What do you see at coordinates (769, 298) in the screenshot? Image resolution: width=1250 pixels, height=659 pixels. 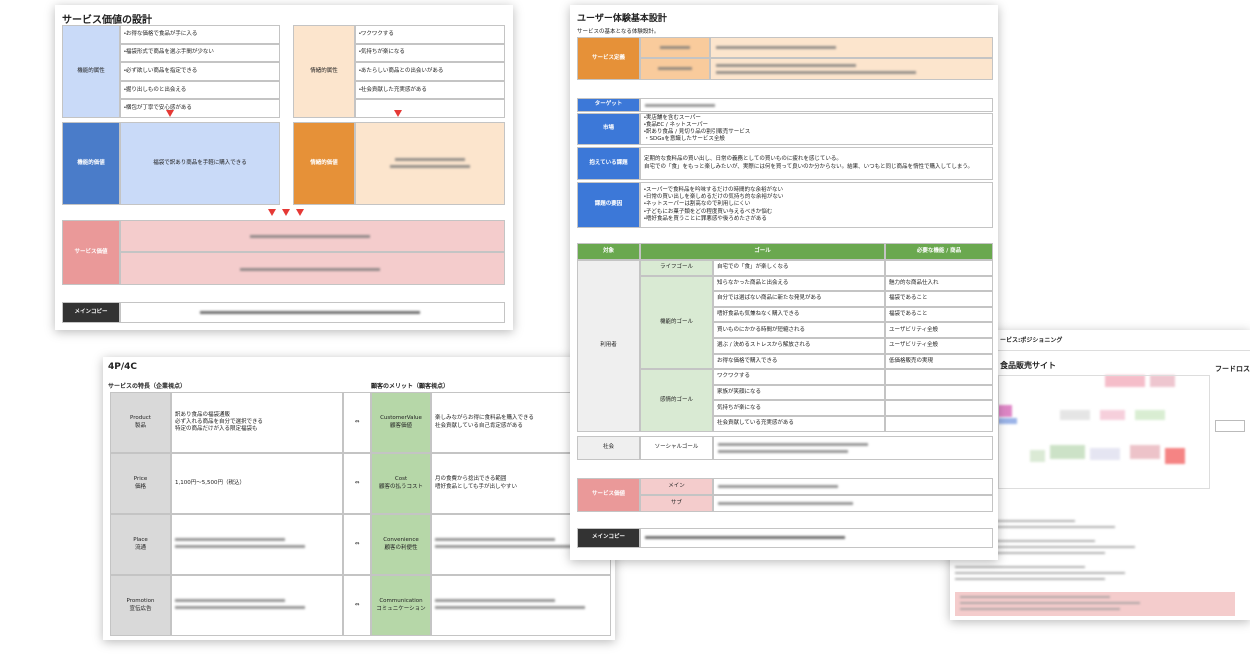 I see `cell-text: 自分では選ばない商品に新たな発見がある` at bounding box center [769, 298].